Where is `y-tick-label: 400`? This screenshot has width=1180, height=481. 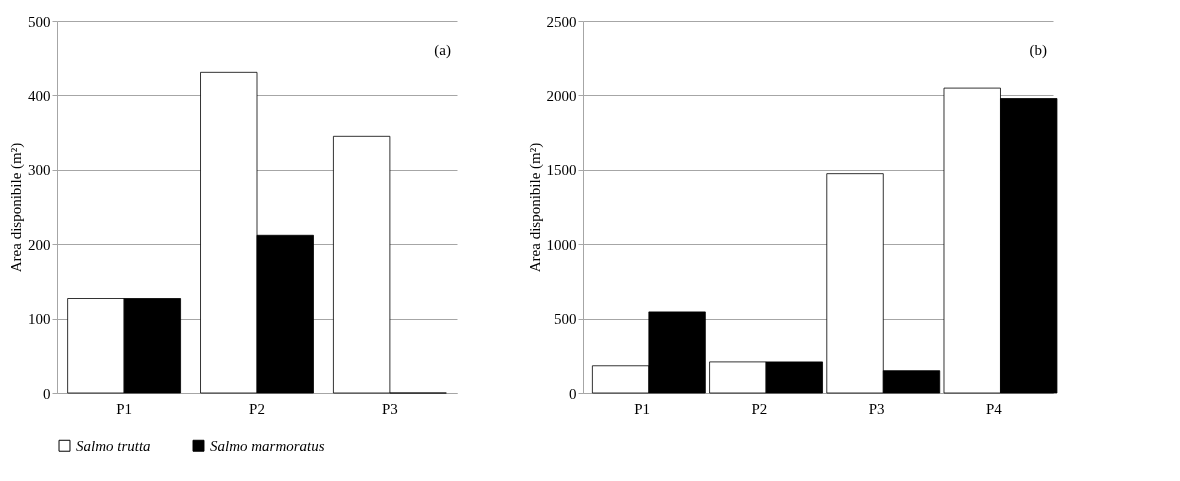 y-tick-label: 400 is located at coordinates (39, 95).